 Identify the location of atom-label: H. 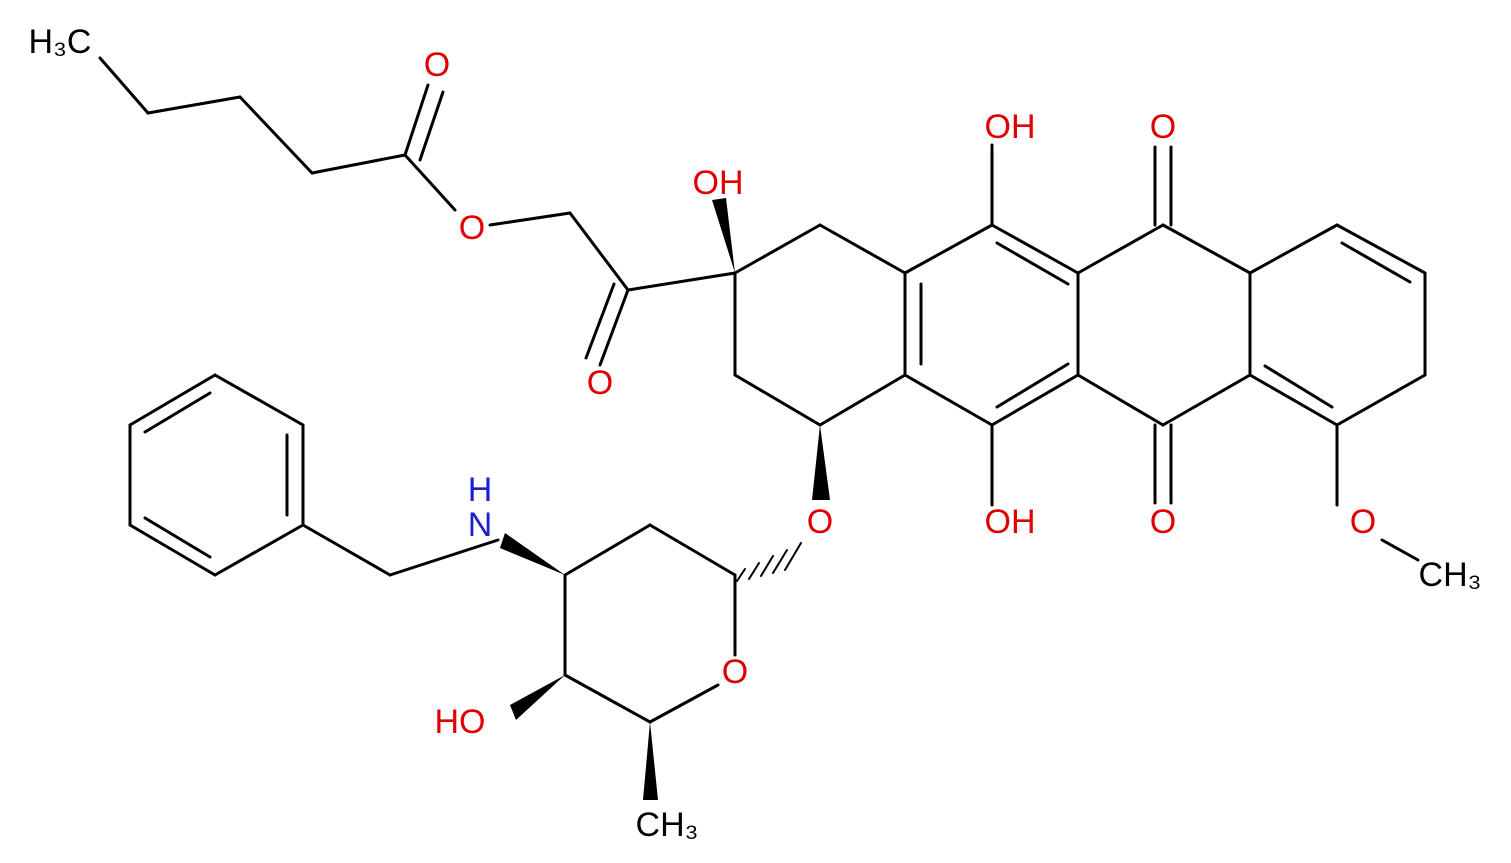
(480, 490).